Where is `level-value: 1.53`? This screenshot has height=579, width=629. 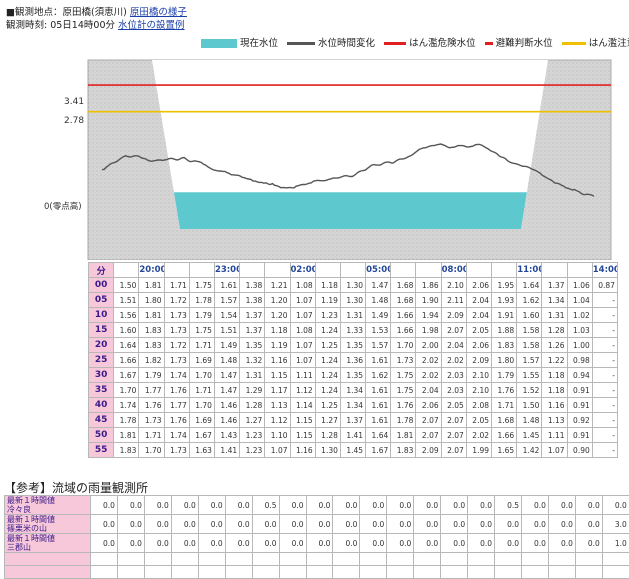 level-value: 1.53 is located at coordinates (378, 330).